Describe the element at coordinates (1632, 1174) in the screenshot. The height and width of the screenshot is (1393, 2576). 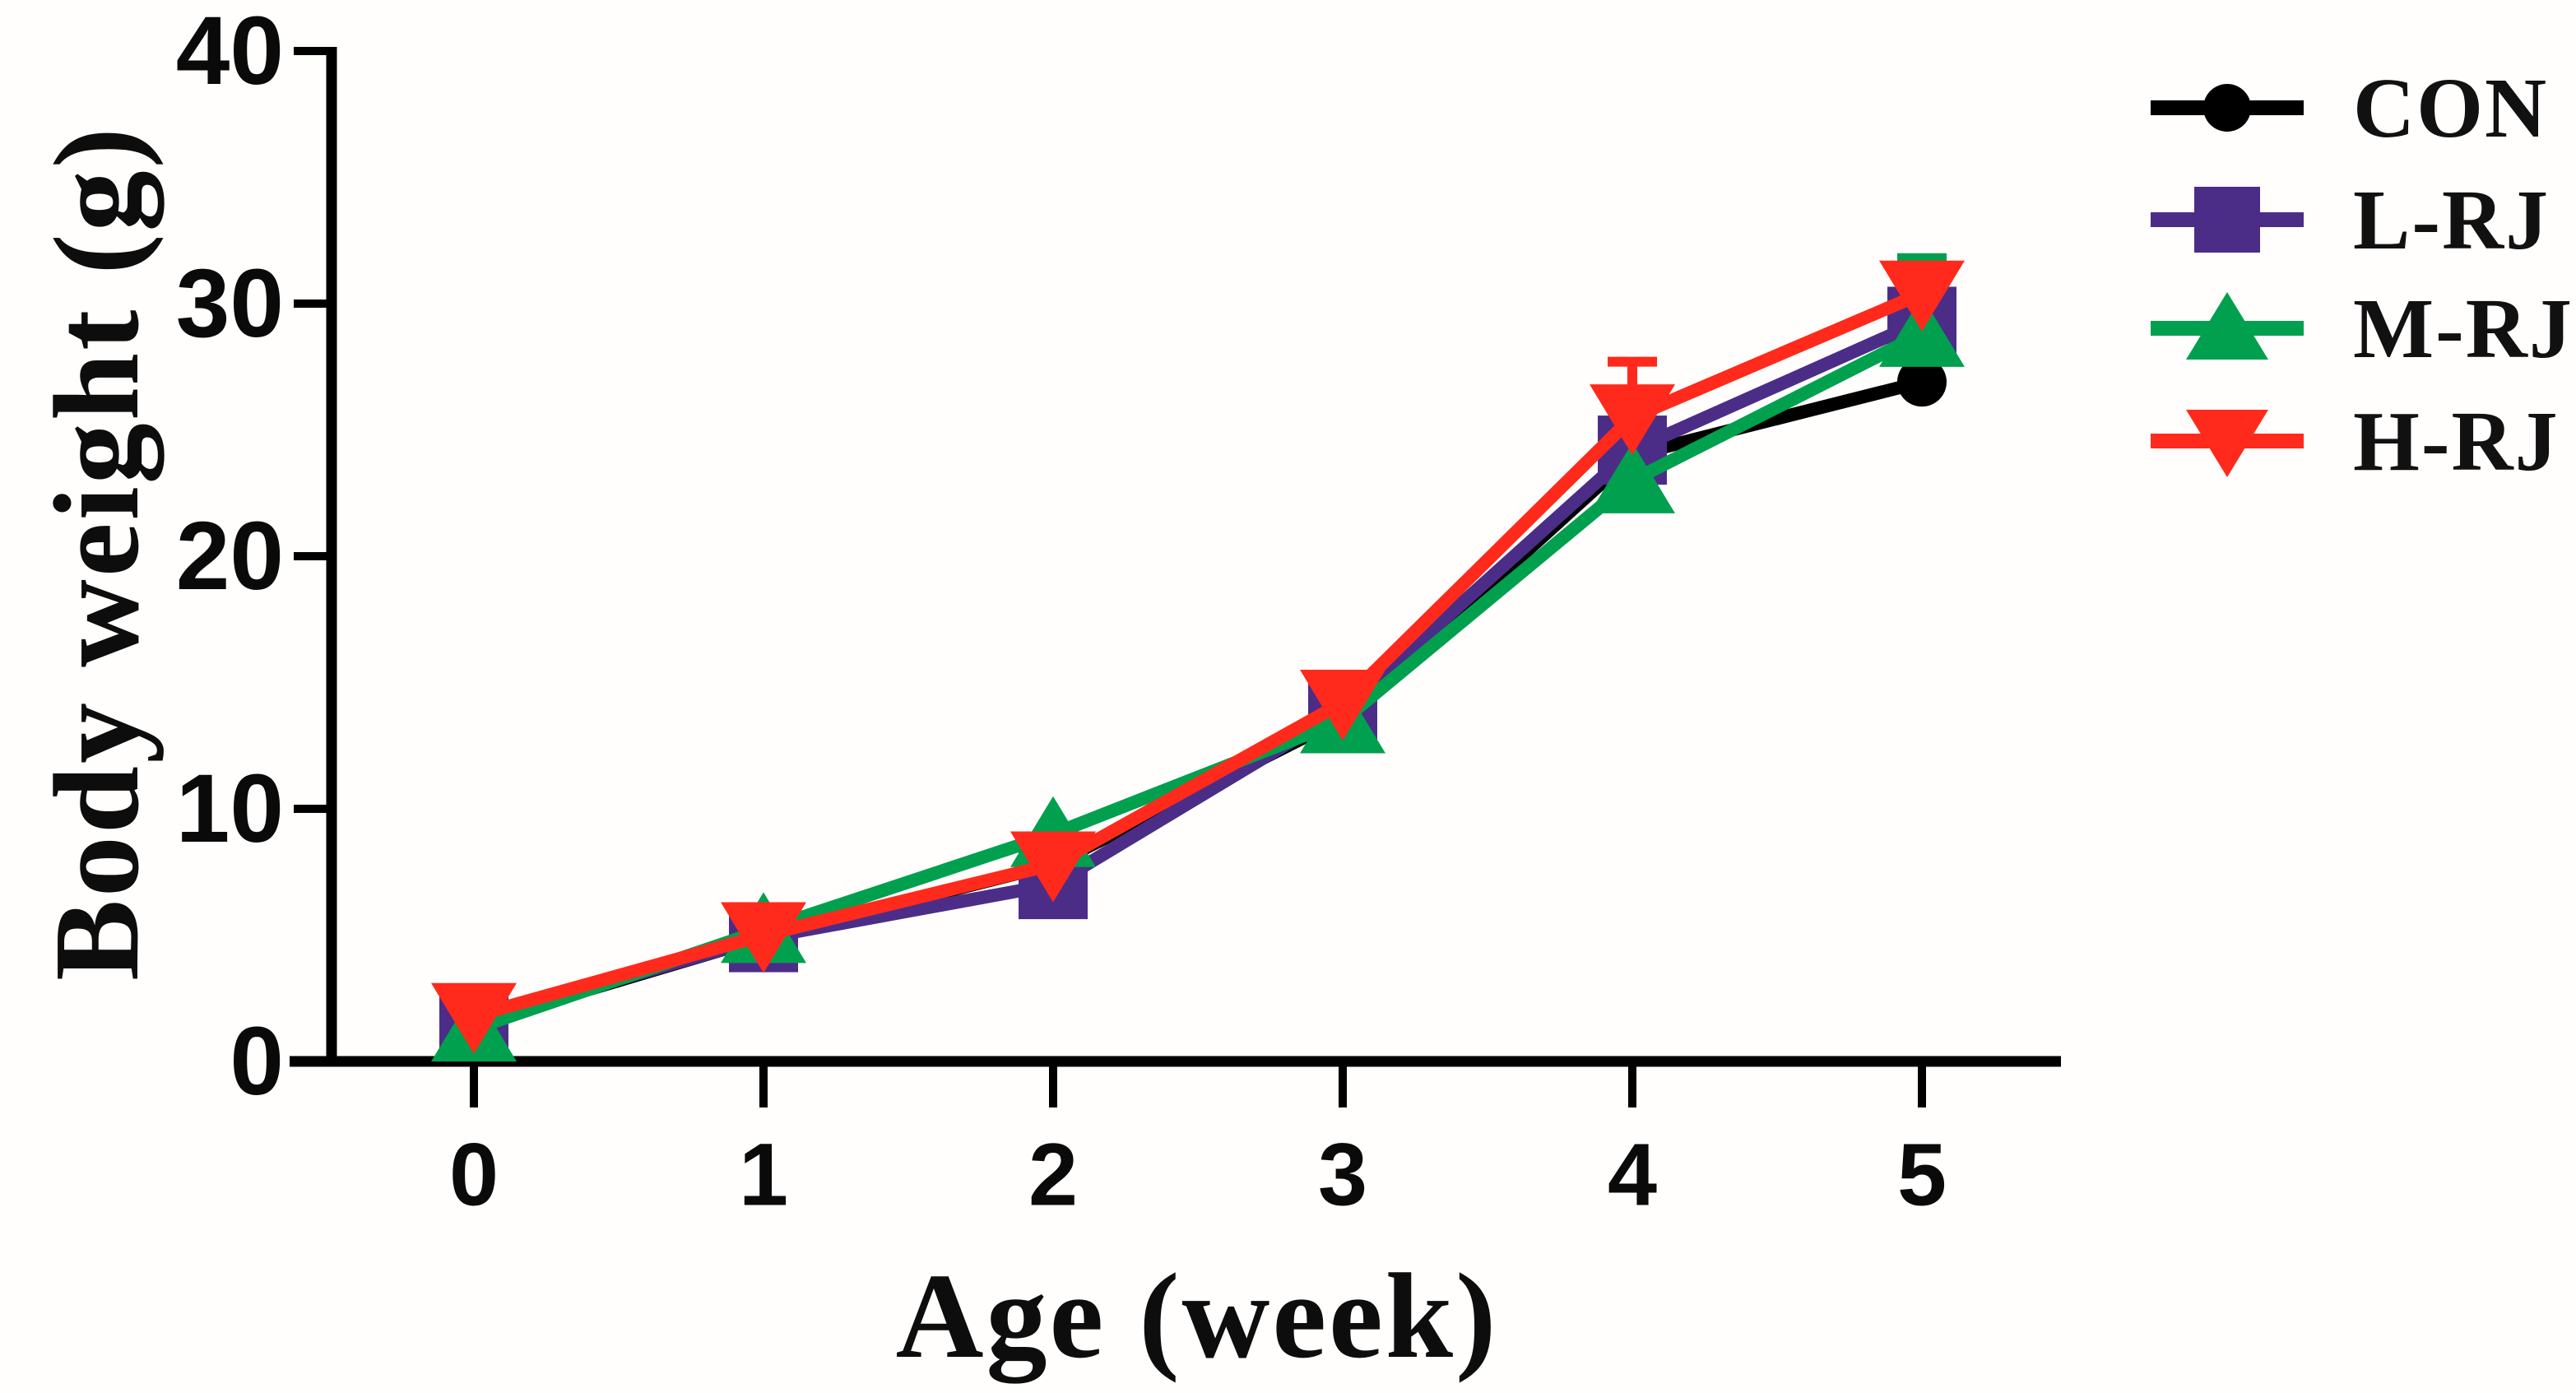
I see `x-tick-label: 4` at that location.